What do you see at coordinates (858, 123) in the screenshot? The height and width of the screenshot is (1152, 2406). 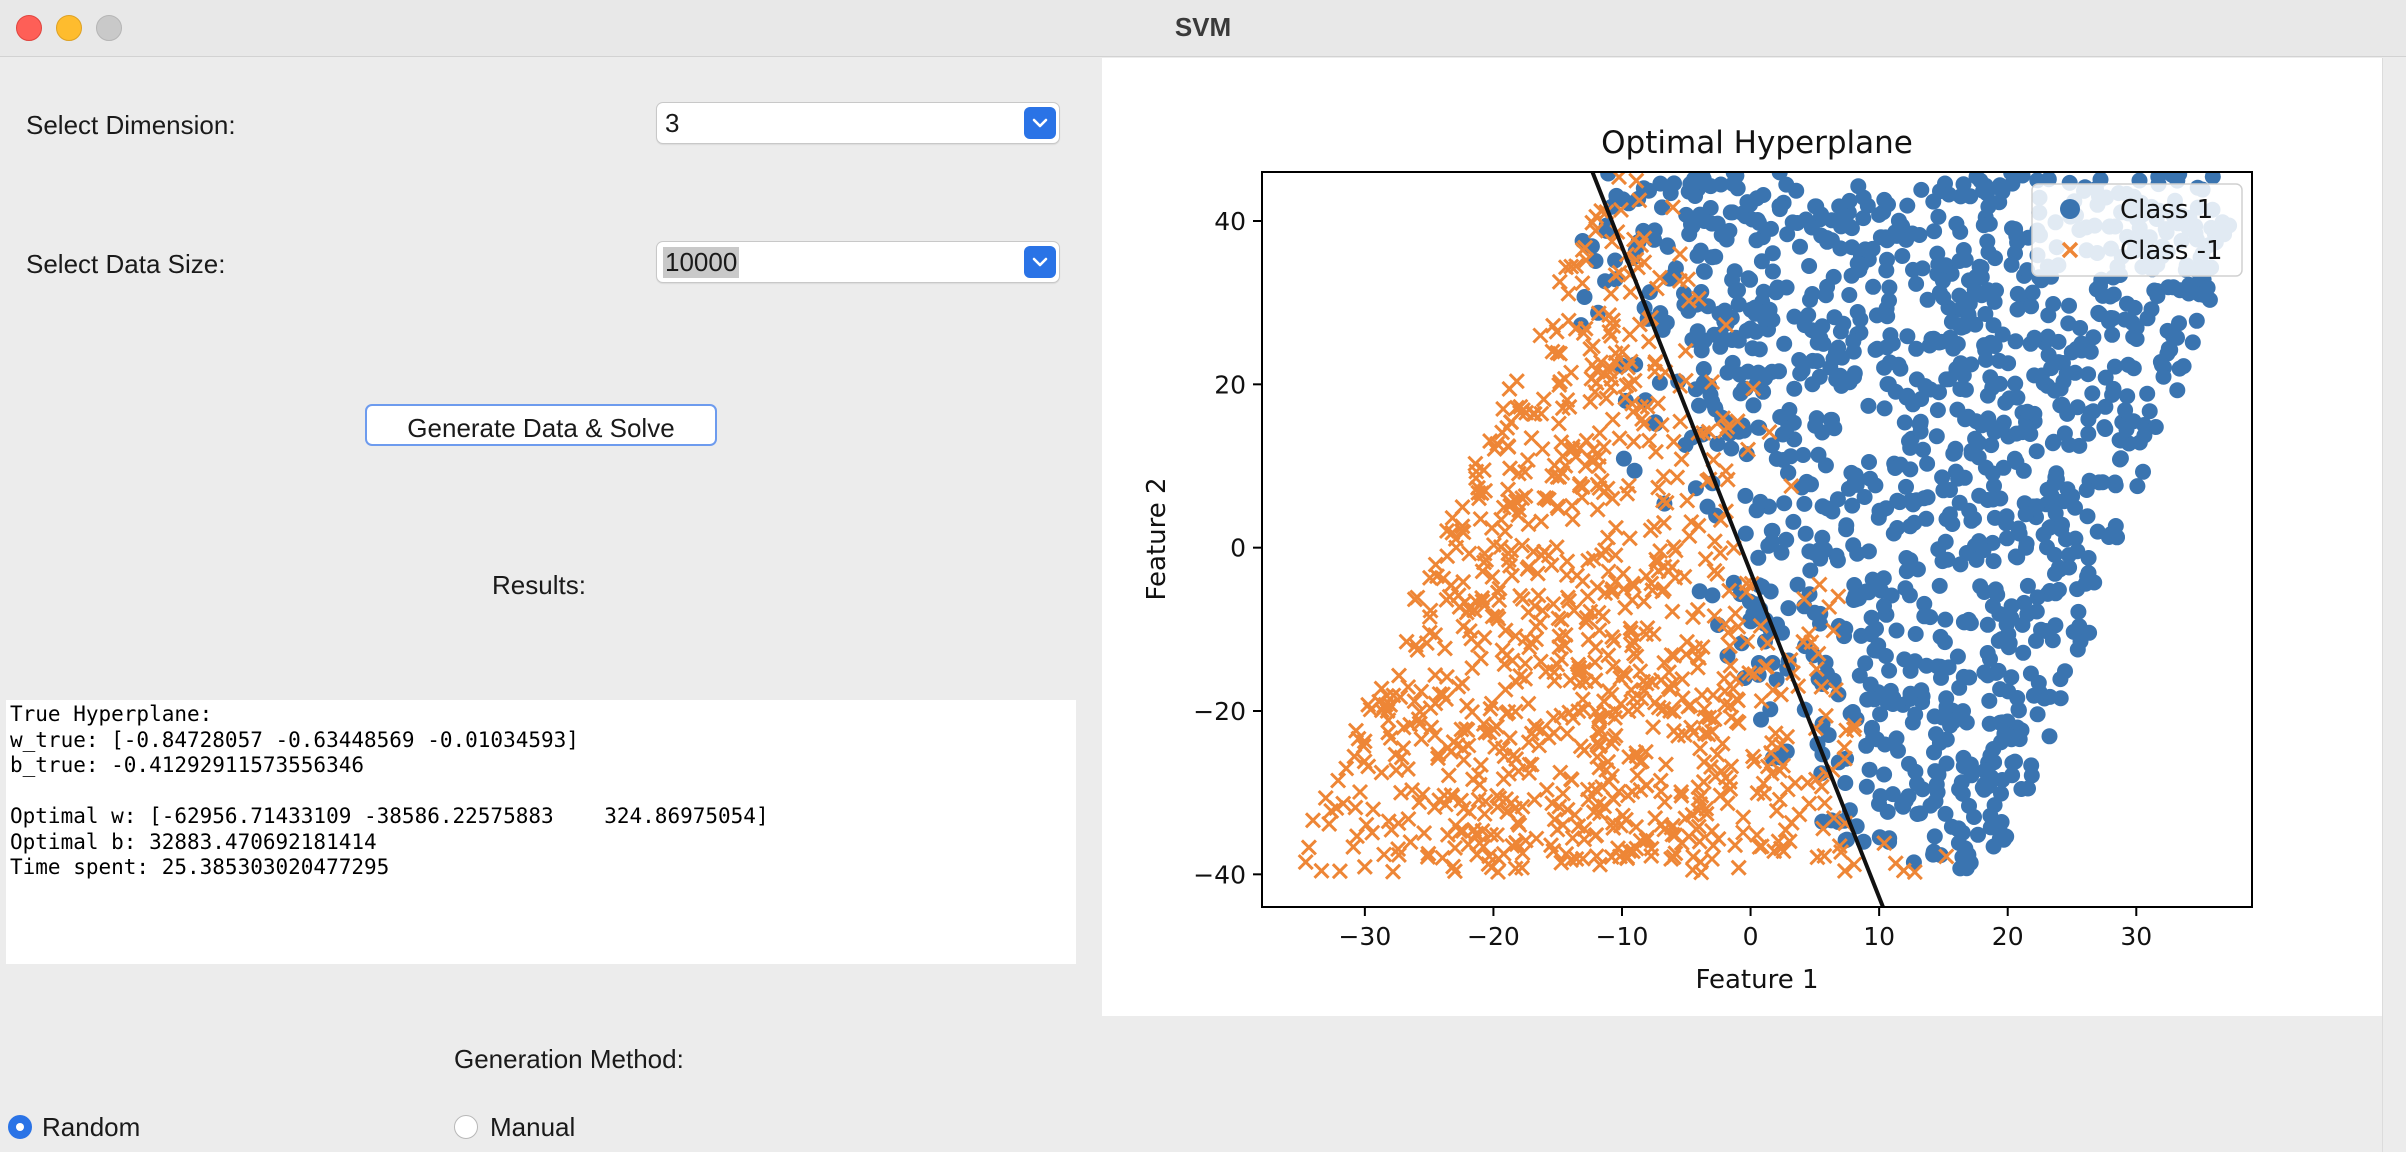 I see `dimension-select: 3` at bounding box center [858, 123].